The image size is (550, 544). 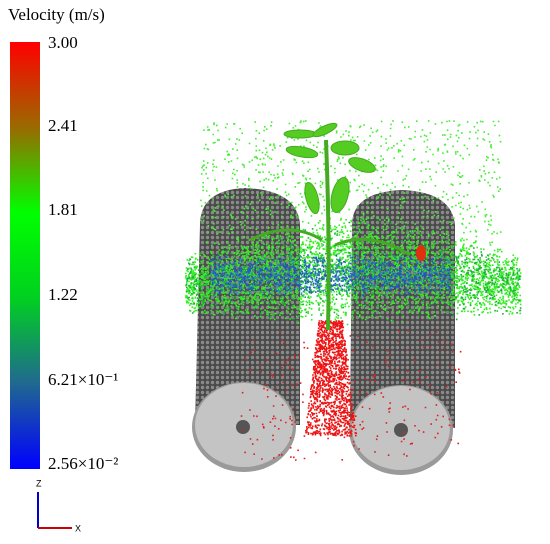 What do you see at coordinates (421, 253) in the screenshot?
I see `red-particle` at bounding box center [421, 253].